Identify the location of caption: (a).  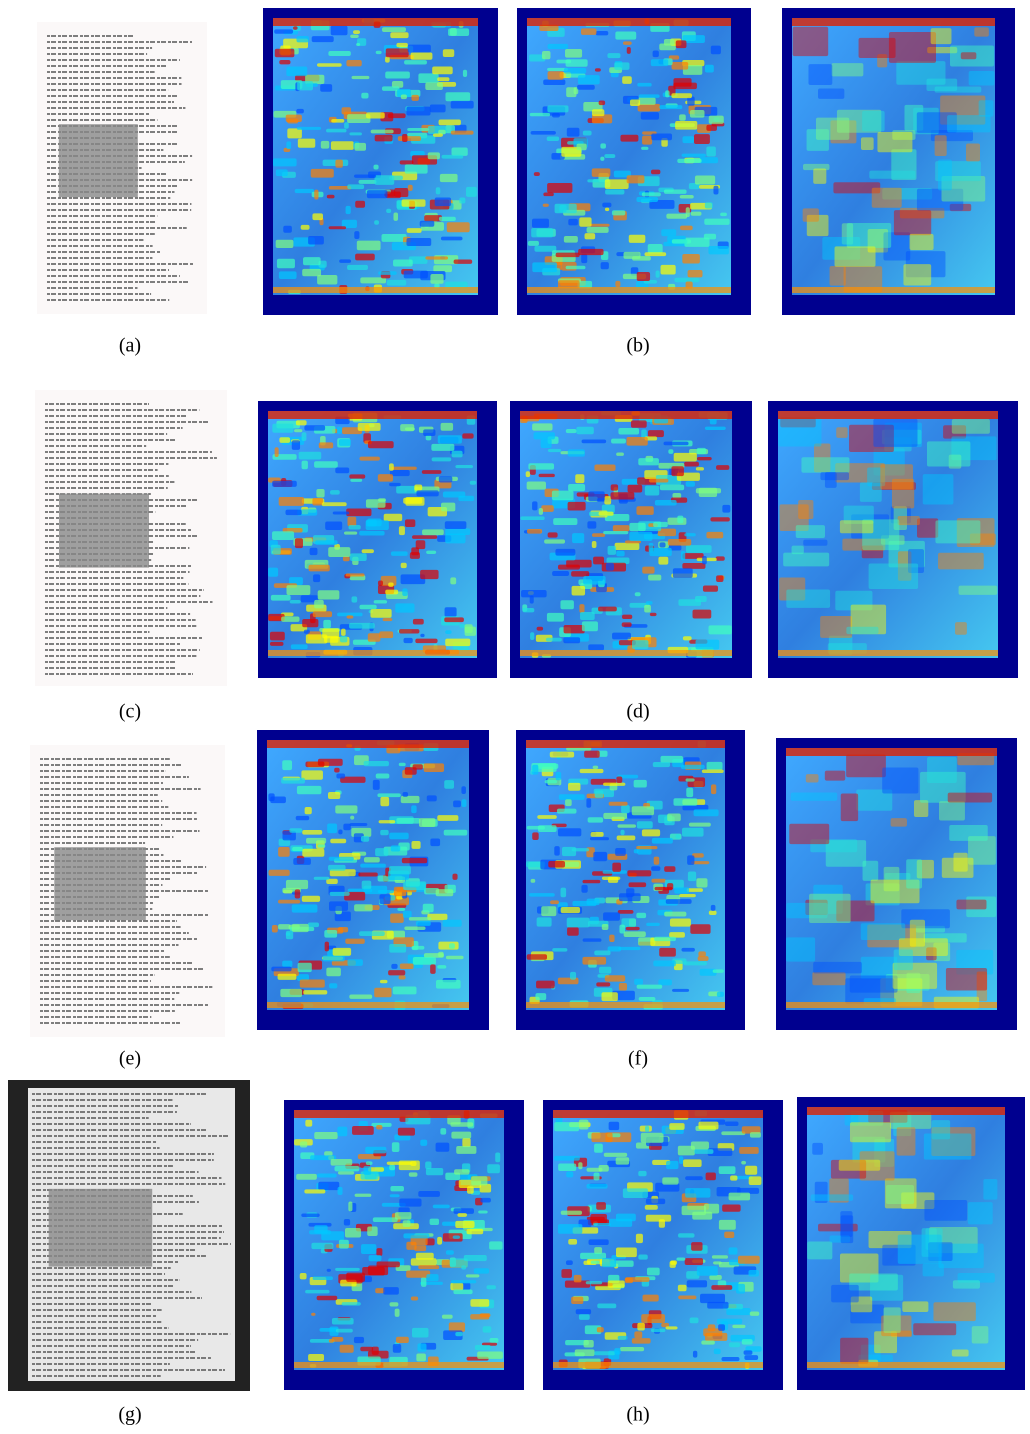
(130, 346).